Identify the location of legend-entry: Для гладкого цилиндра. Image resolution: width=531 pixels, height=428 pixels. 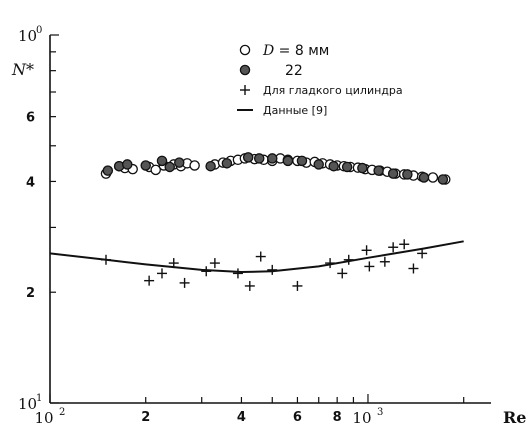
(321, 90).